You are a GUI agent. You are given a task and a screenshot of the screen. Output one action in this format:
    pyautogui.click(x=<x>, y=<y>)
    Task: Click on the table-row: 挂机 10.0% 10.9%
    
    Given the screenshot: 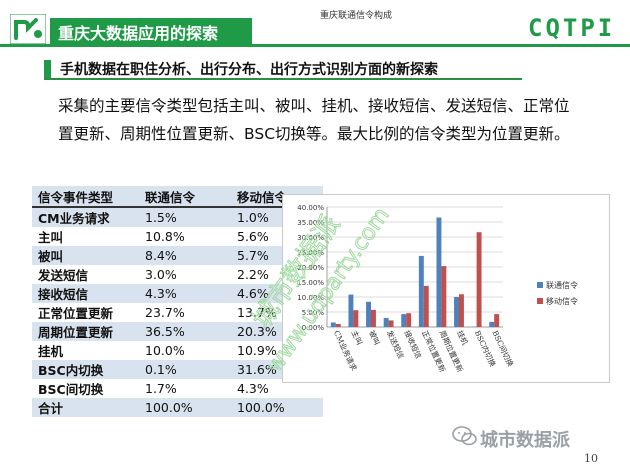 What is the action you would take?
    pyautogui.click(x=177, y=350)
    